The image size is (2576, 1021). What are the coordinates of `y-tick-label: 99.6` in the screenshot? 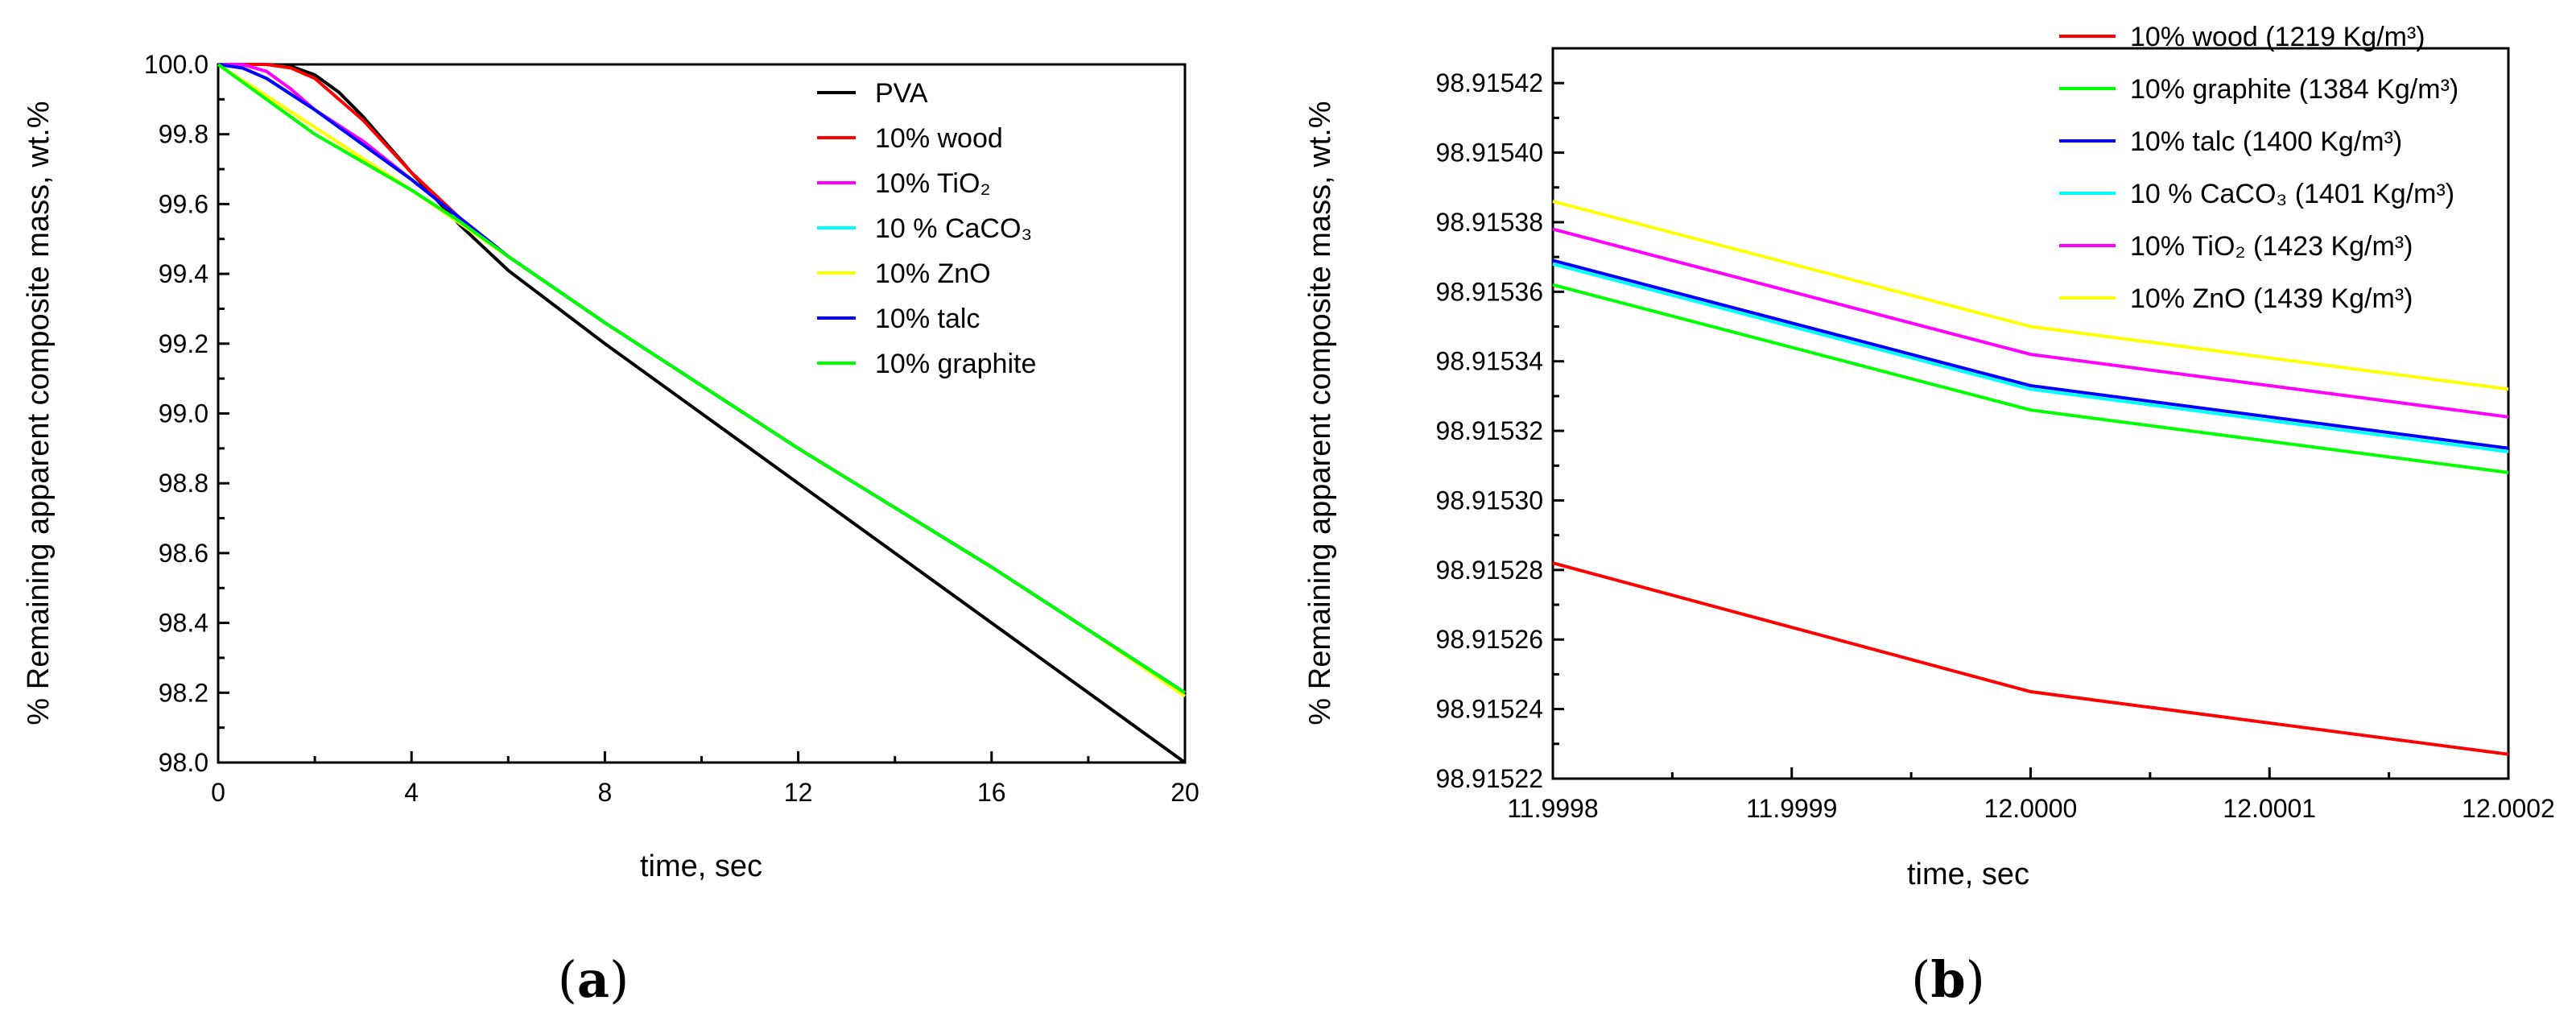 It's located at (183, 203).